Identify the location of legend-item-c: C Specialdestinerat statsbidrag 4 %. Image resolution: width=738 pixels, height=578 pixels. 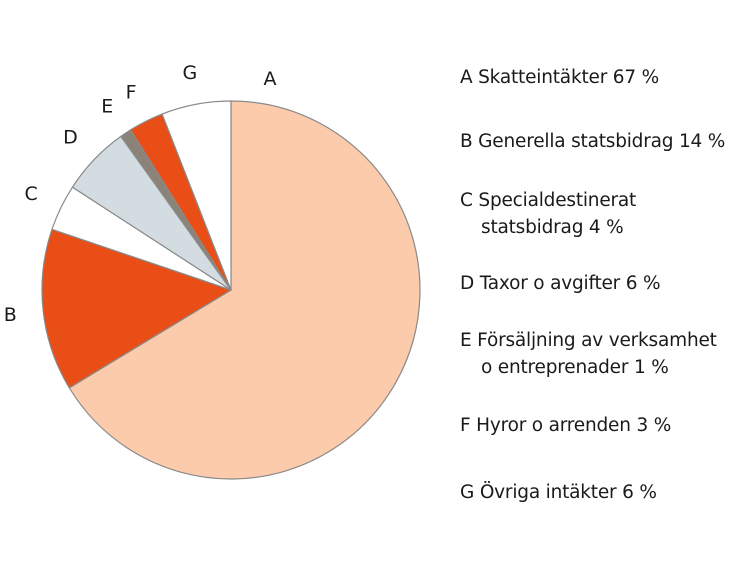
(599, 214).